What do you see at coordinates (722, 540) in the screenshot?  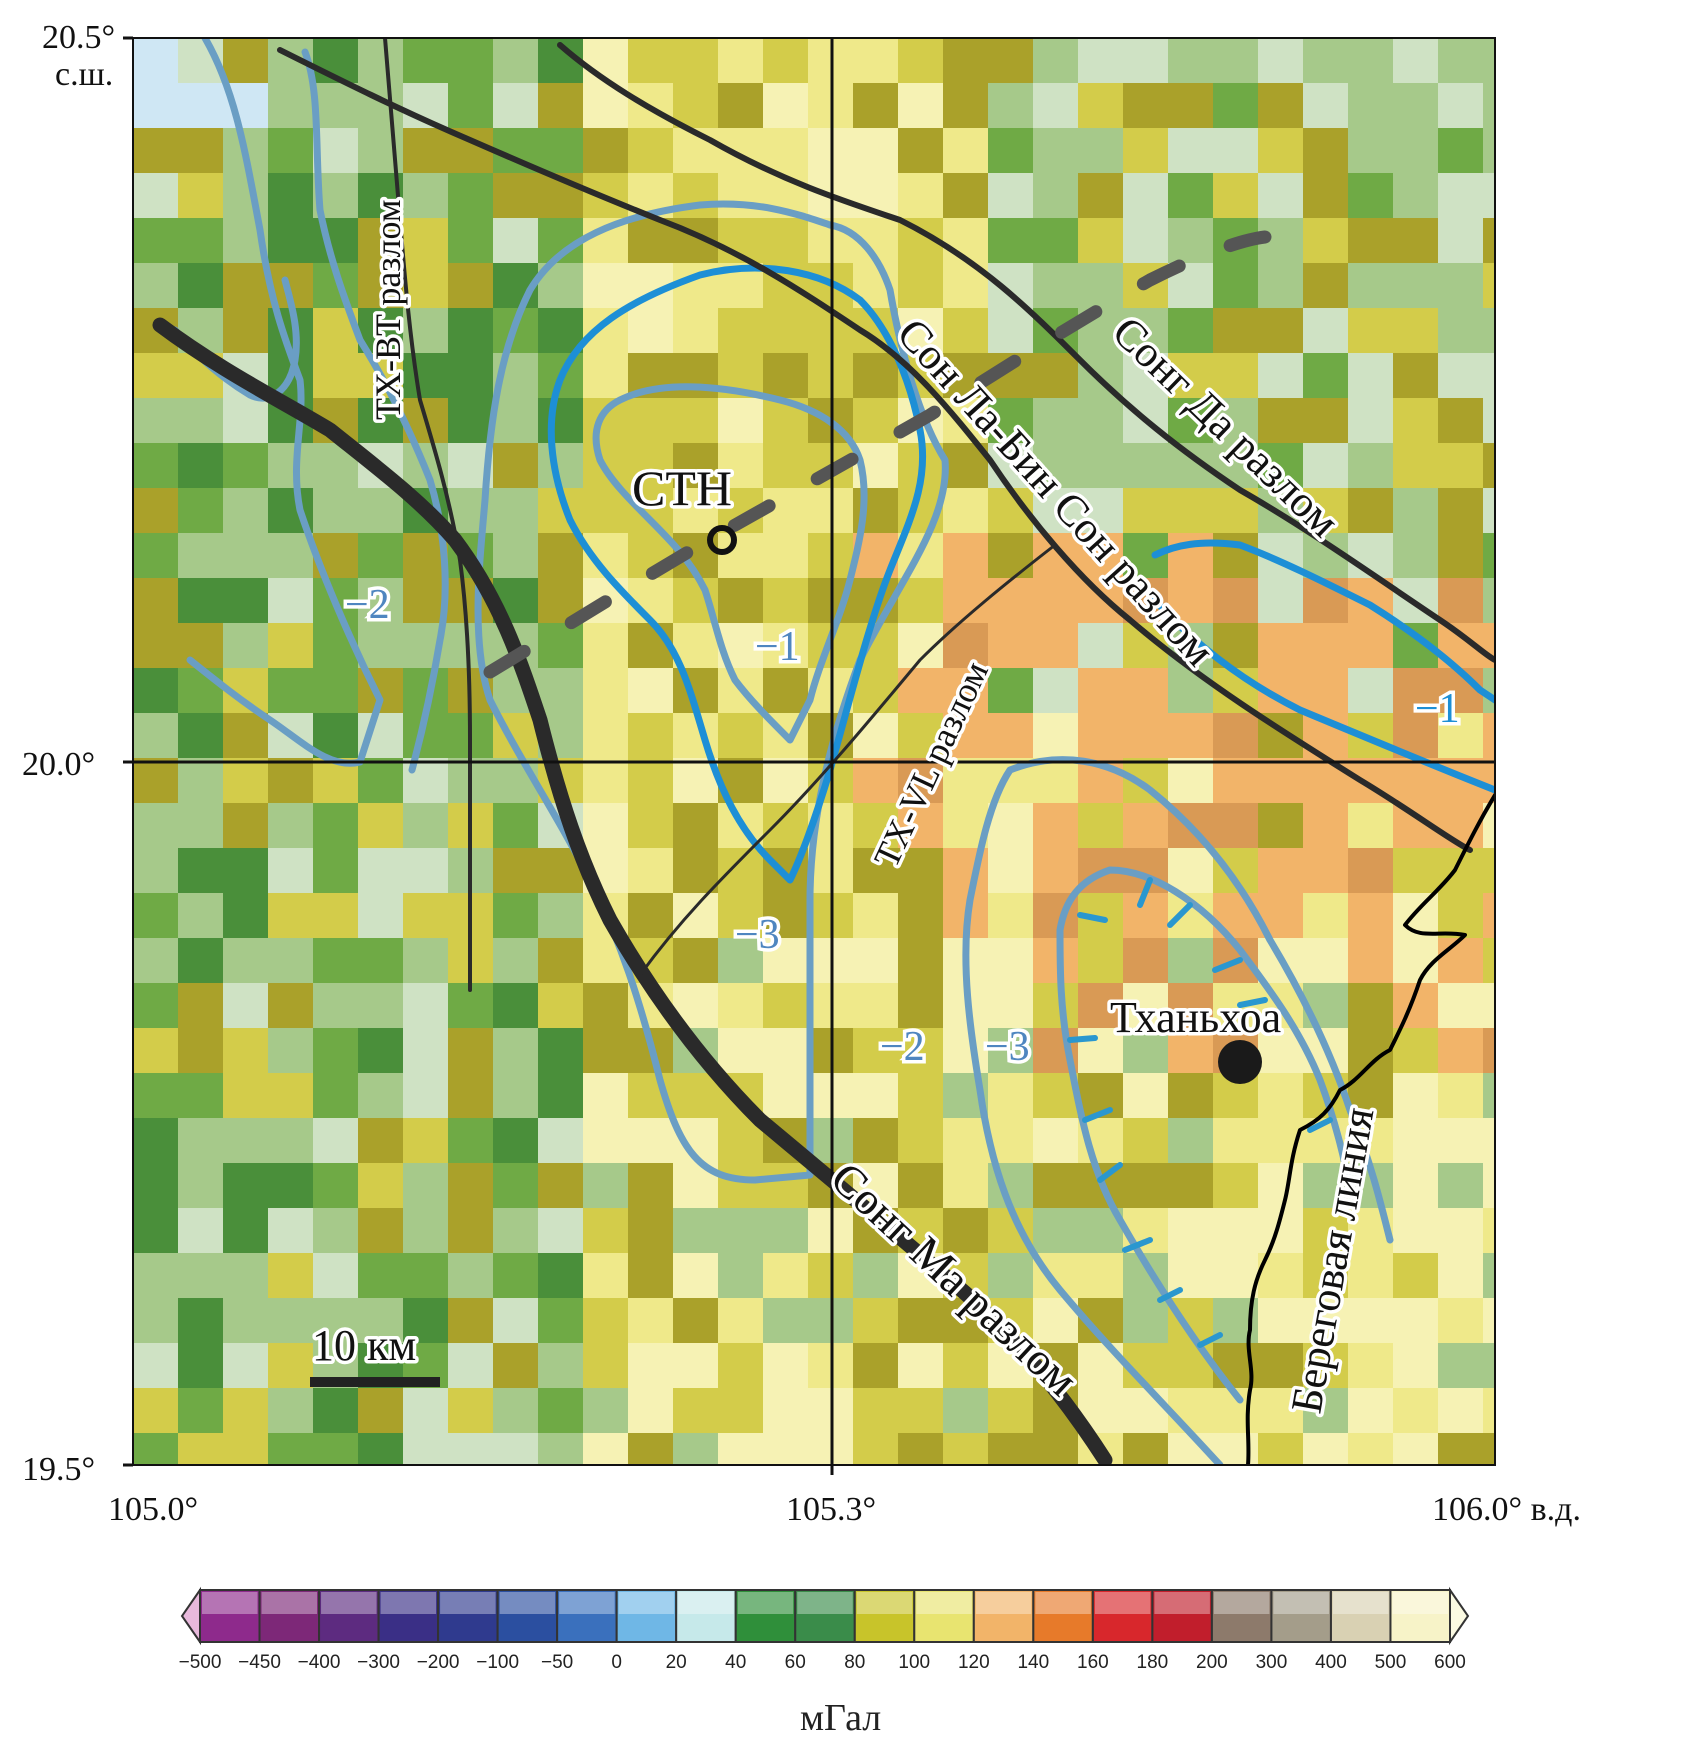 I see `cth-marker` at bounding box center [722, 540].